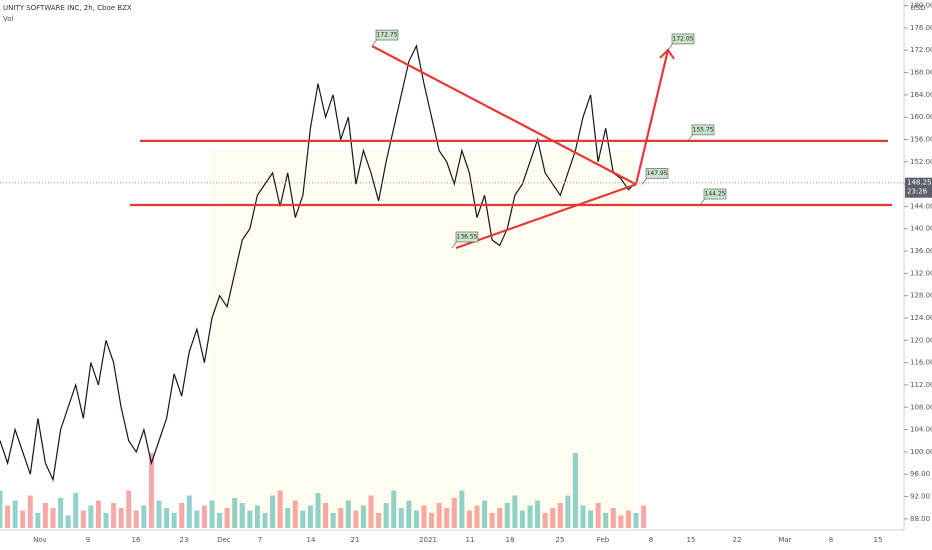  I want to click on currency-label: USD, so click(918, 8).